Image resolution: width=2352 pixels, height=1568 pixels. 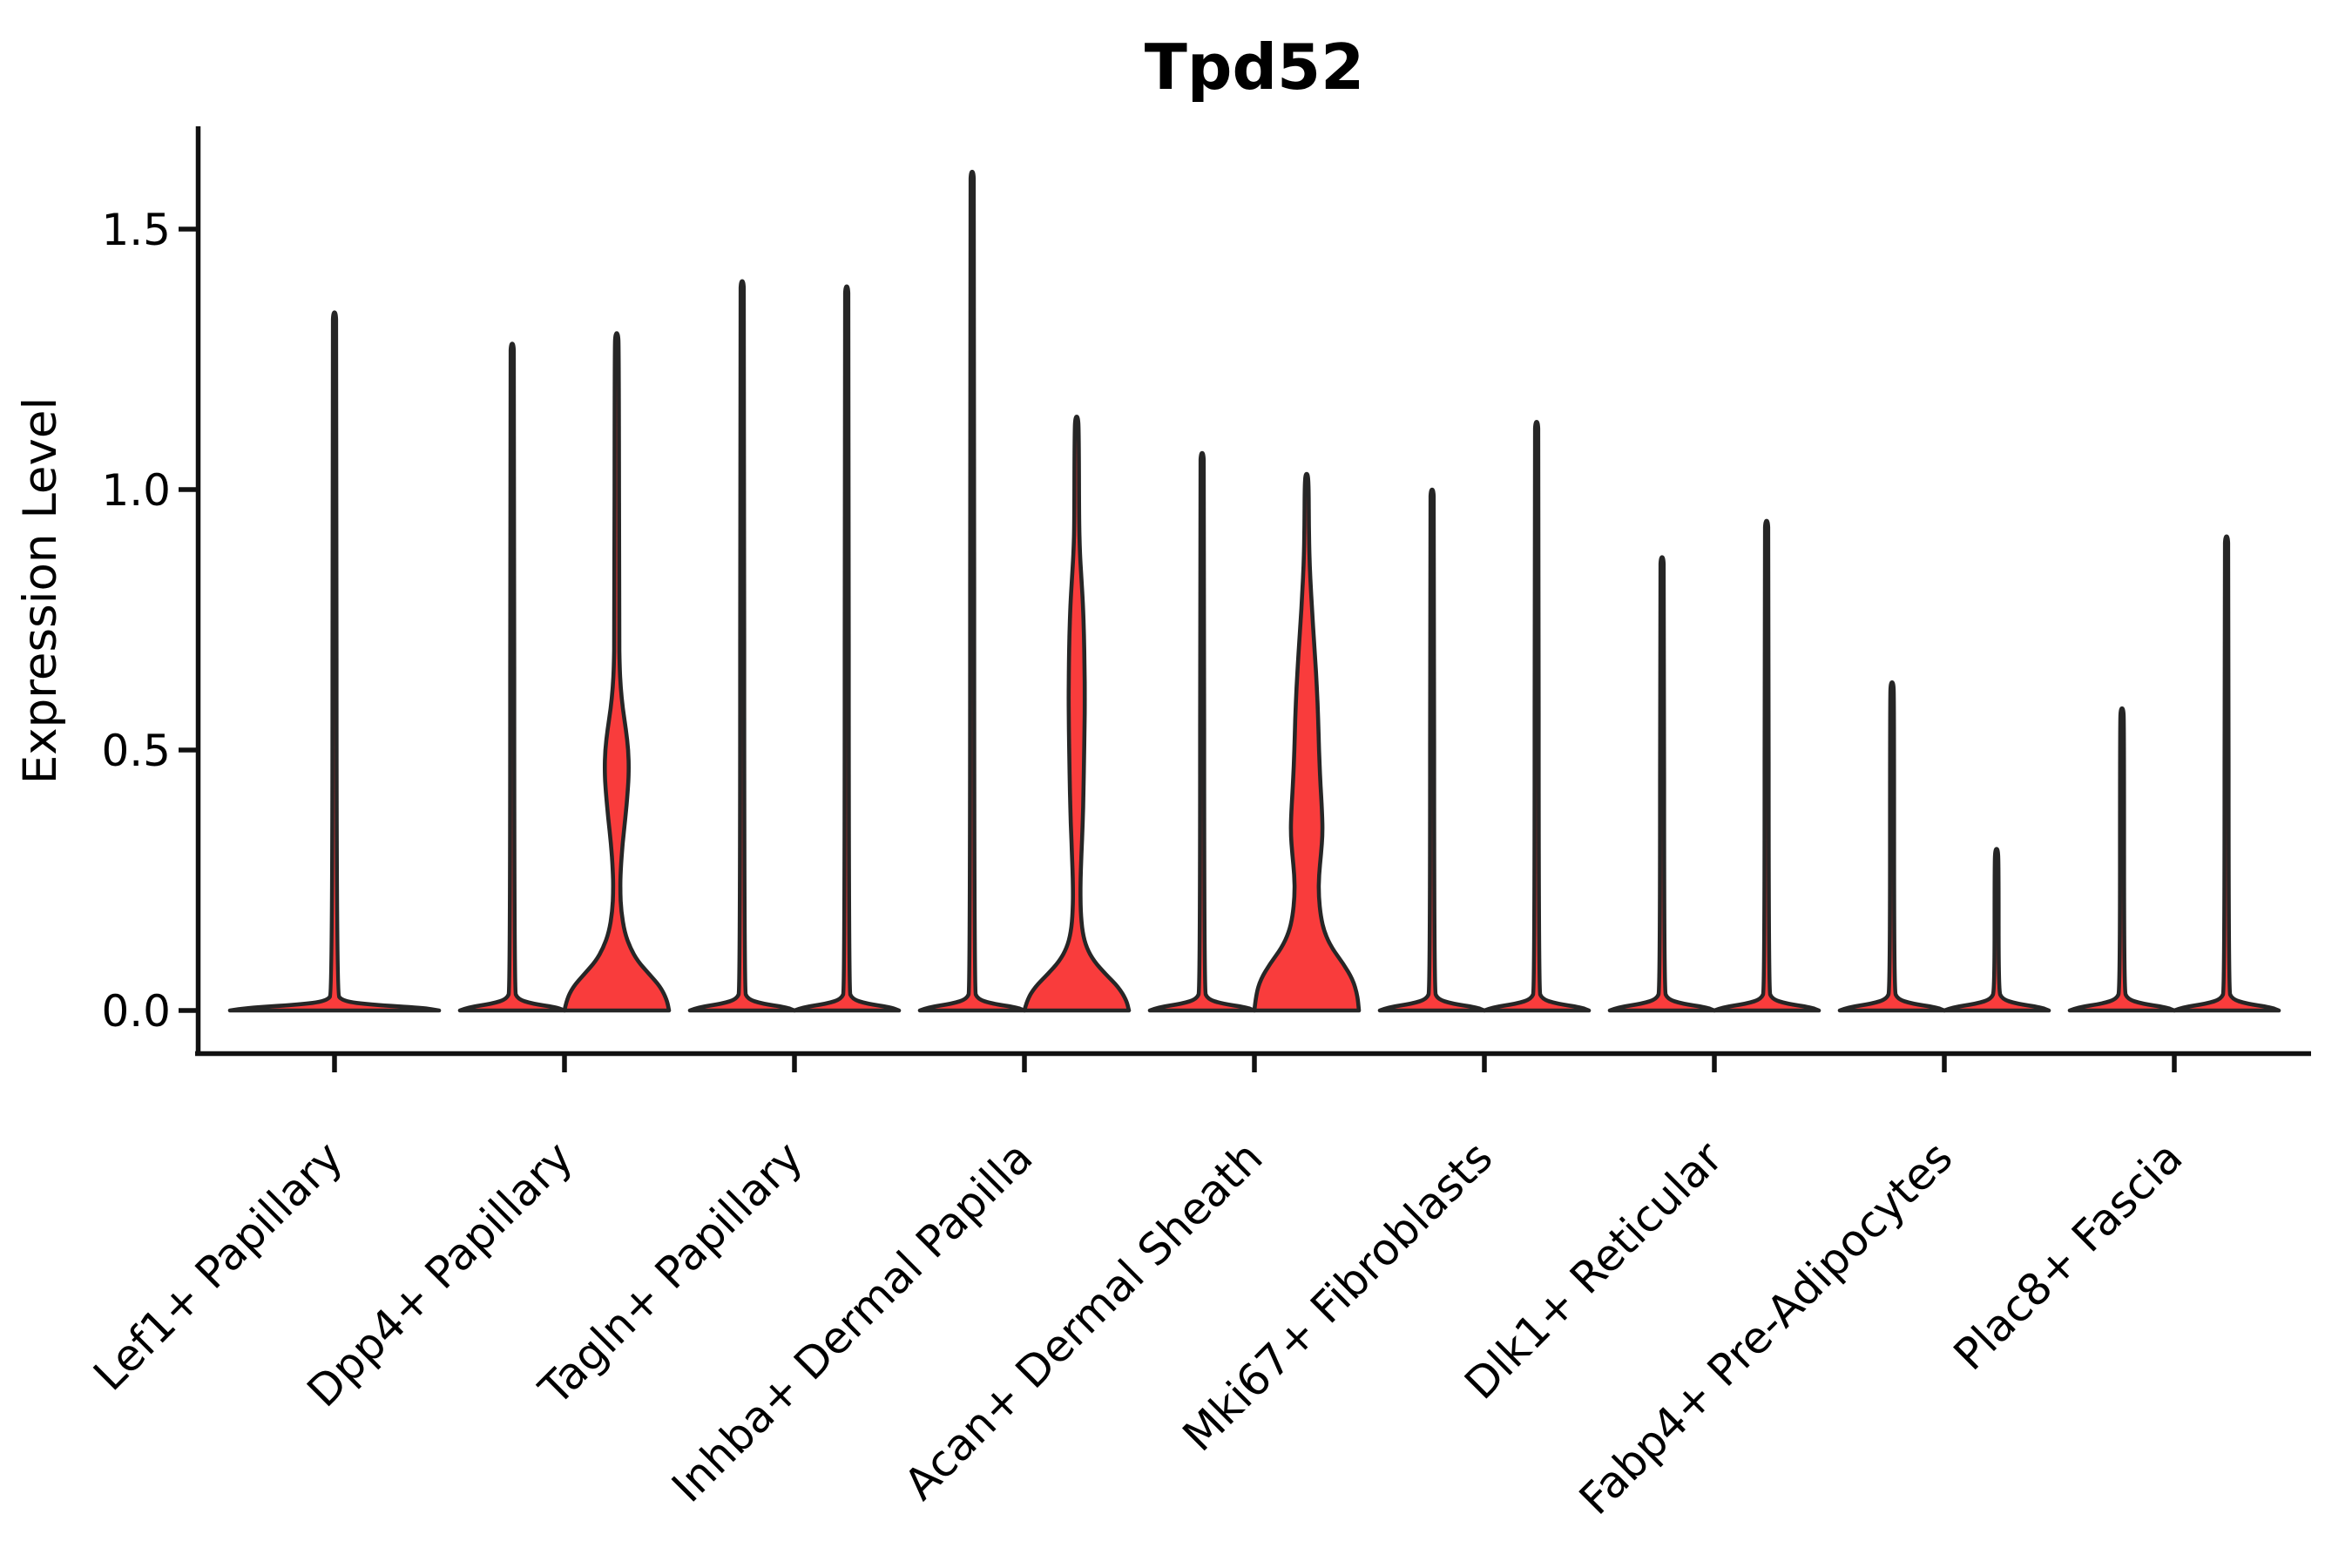 I want to click on y-axis-label: Expression Level, so click(x=40, y=590).